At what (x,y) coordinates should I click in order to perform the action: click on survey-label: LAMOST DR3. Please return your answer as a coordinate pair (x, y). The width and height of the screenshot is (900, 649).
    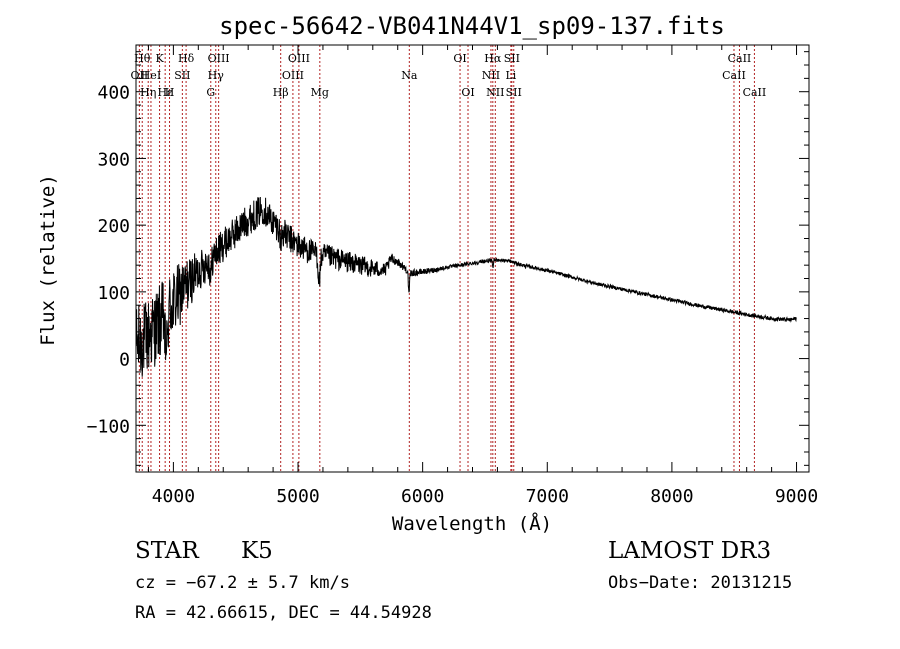
    Looking at the image, I should click on (690, 551).